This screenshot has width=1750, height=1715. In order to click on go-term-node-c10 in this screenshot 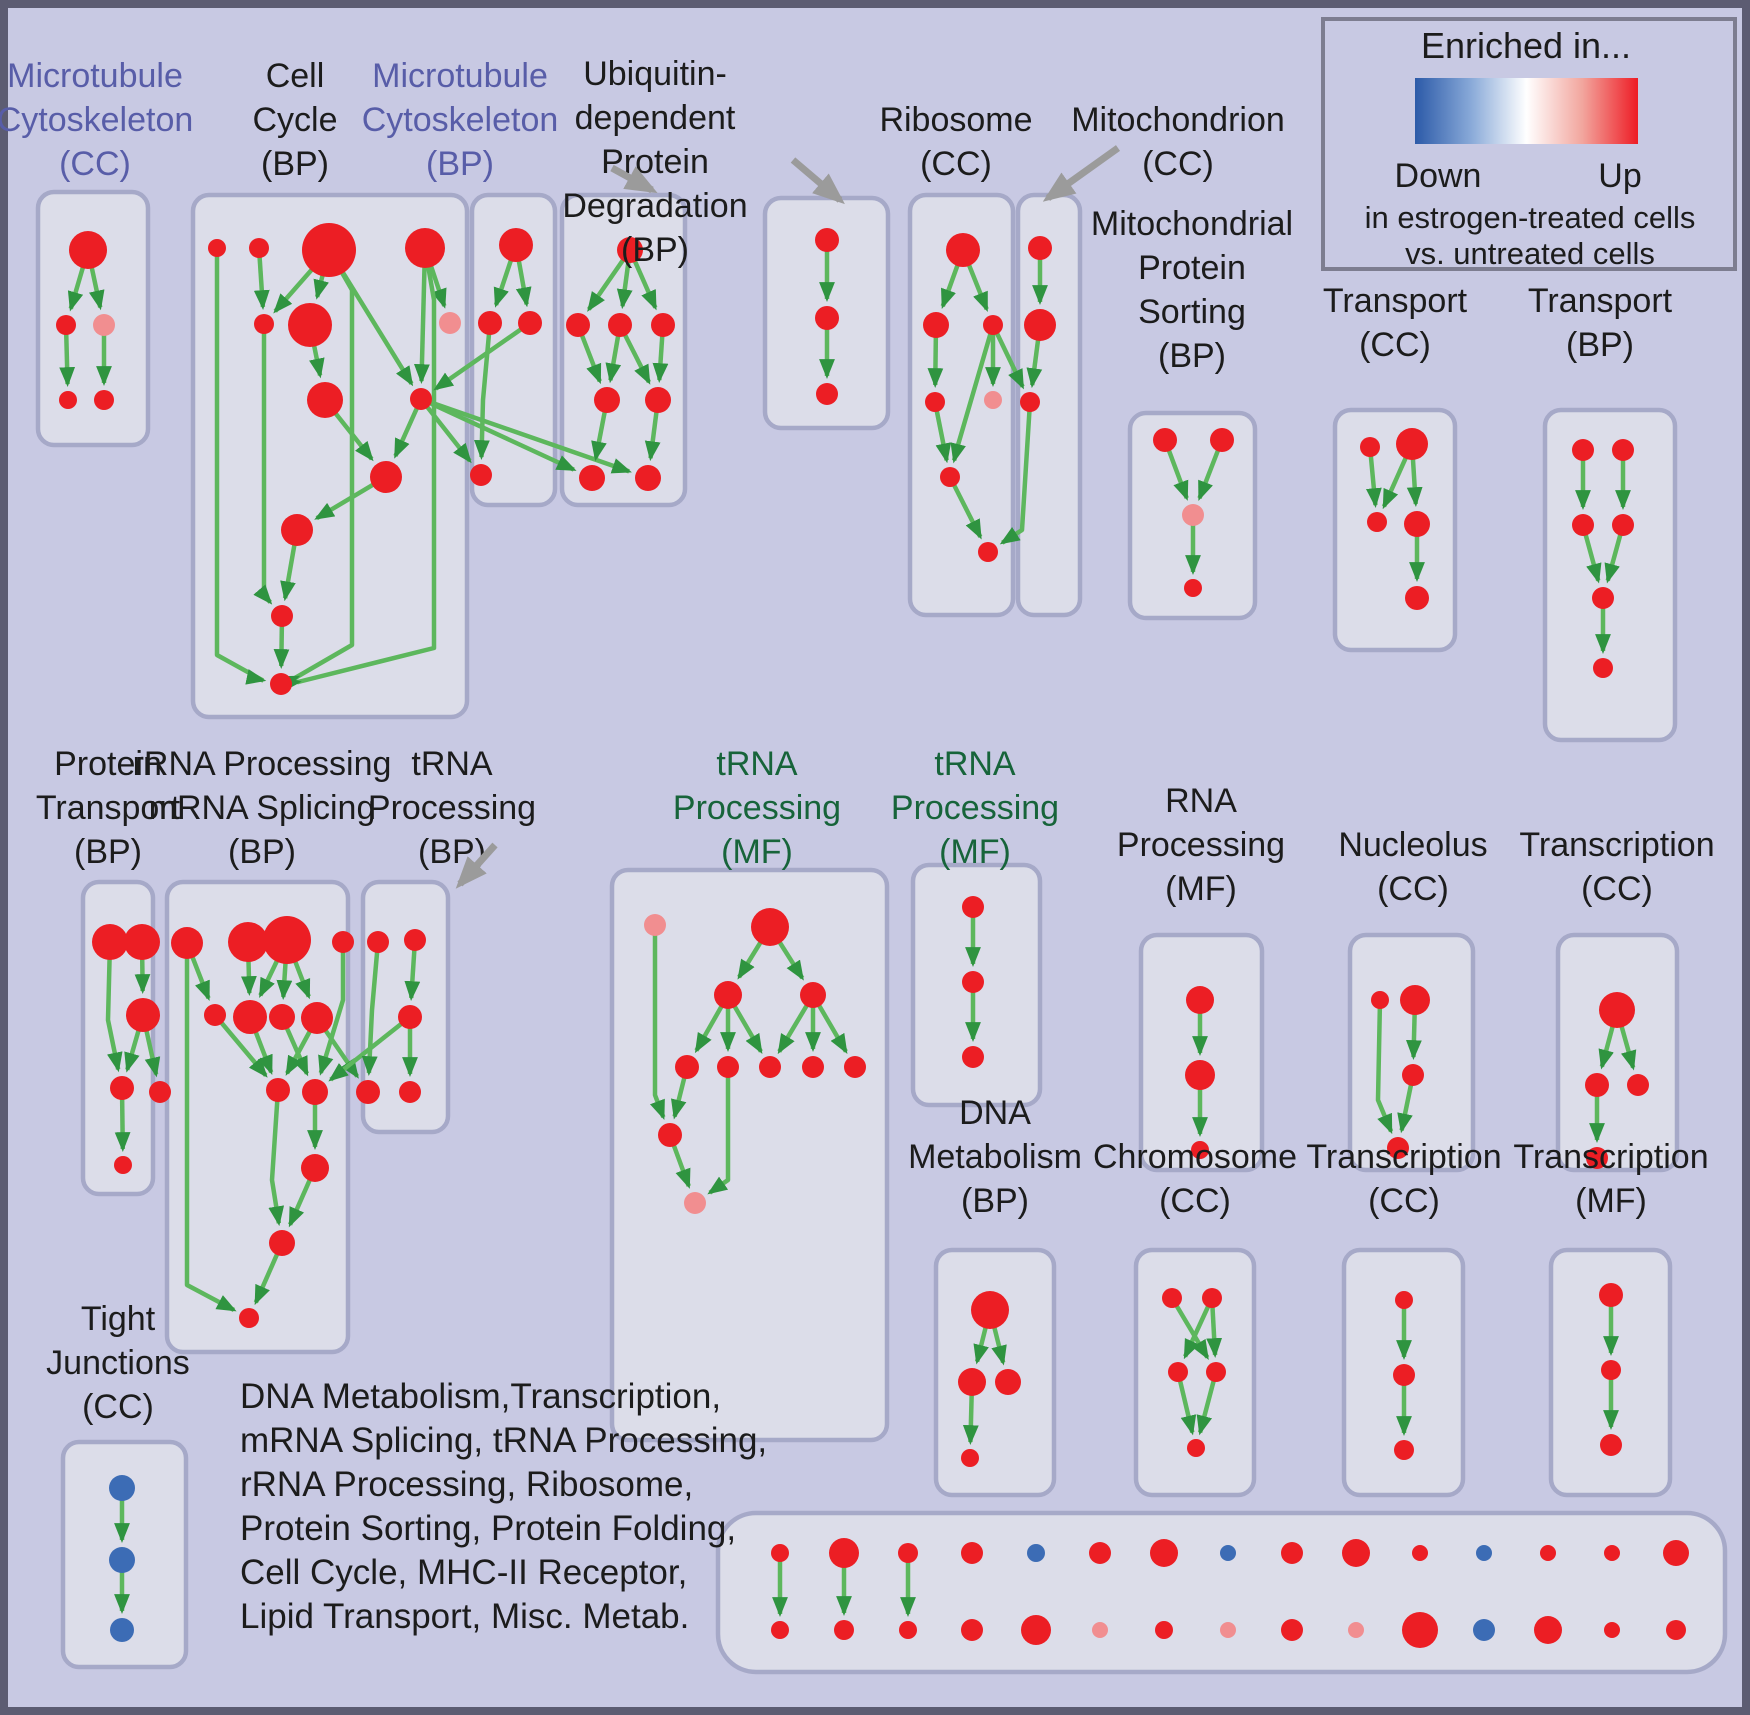, I will do `click(297, 530)`.